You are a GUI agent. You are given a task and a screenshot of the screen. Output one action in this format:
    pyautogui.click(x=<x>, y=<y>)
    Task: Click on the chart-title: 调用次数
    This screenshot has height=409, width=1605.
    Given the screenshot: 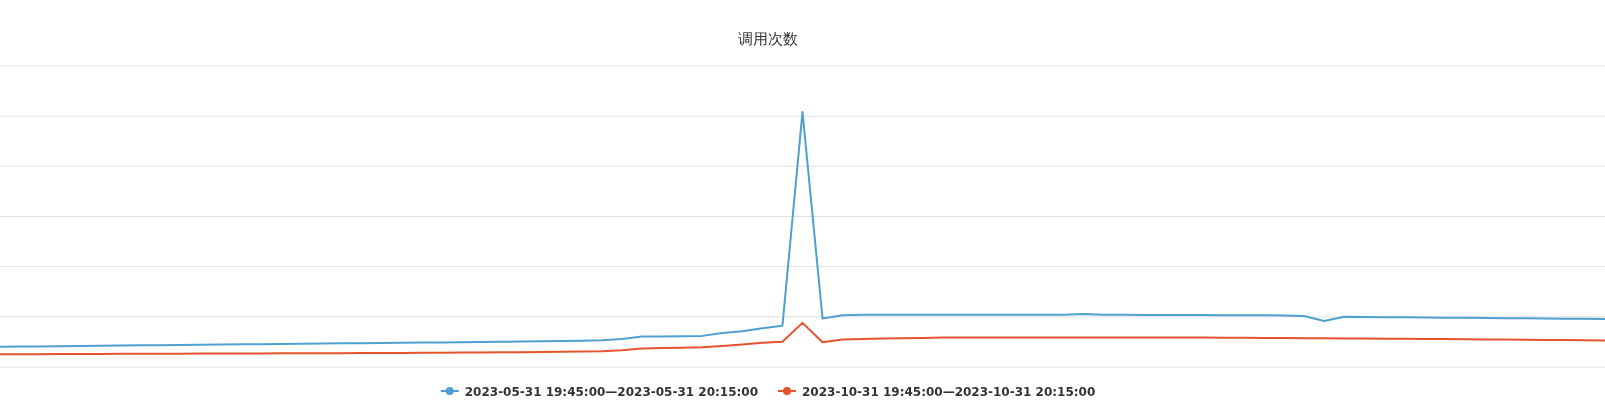 What is the action you would take?
    pyautogui.click(x=768, y=39)
    